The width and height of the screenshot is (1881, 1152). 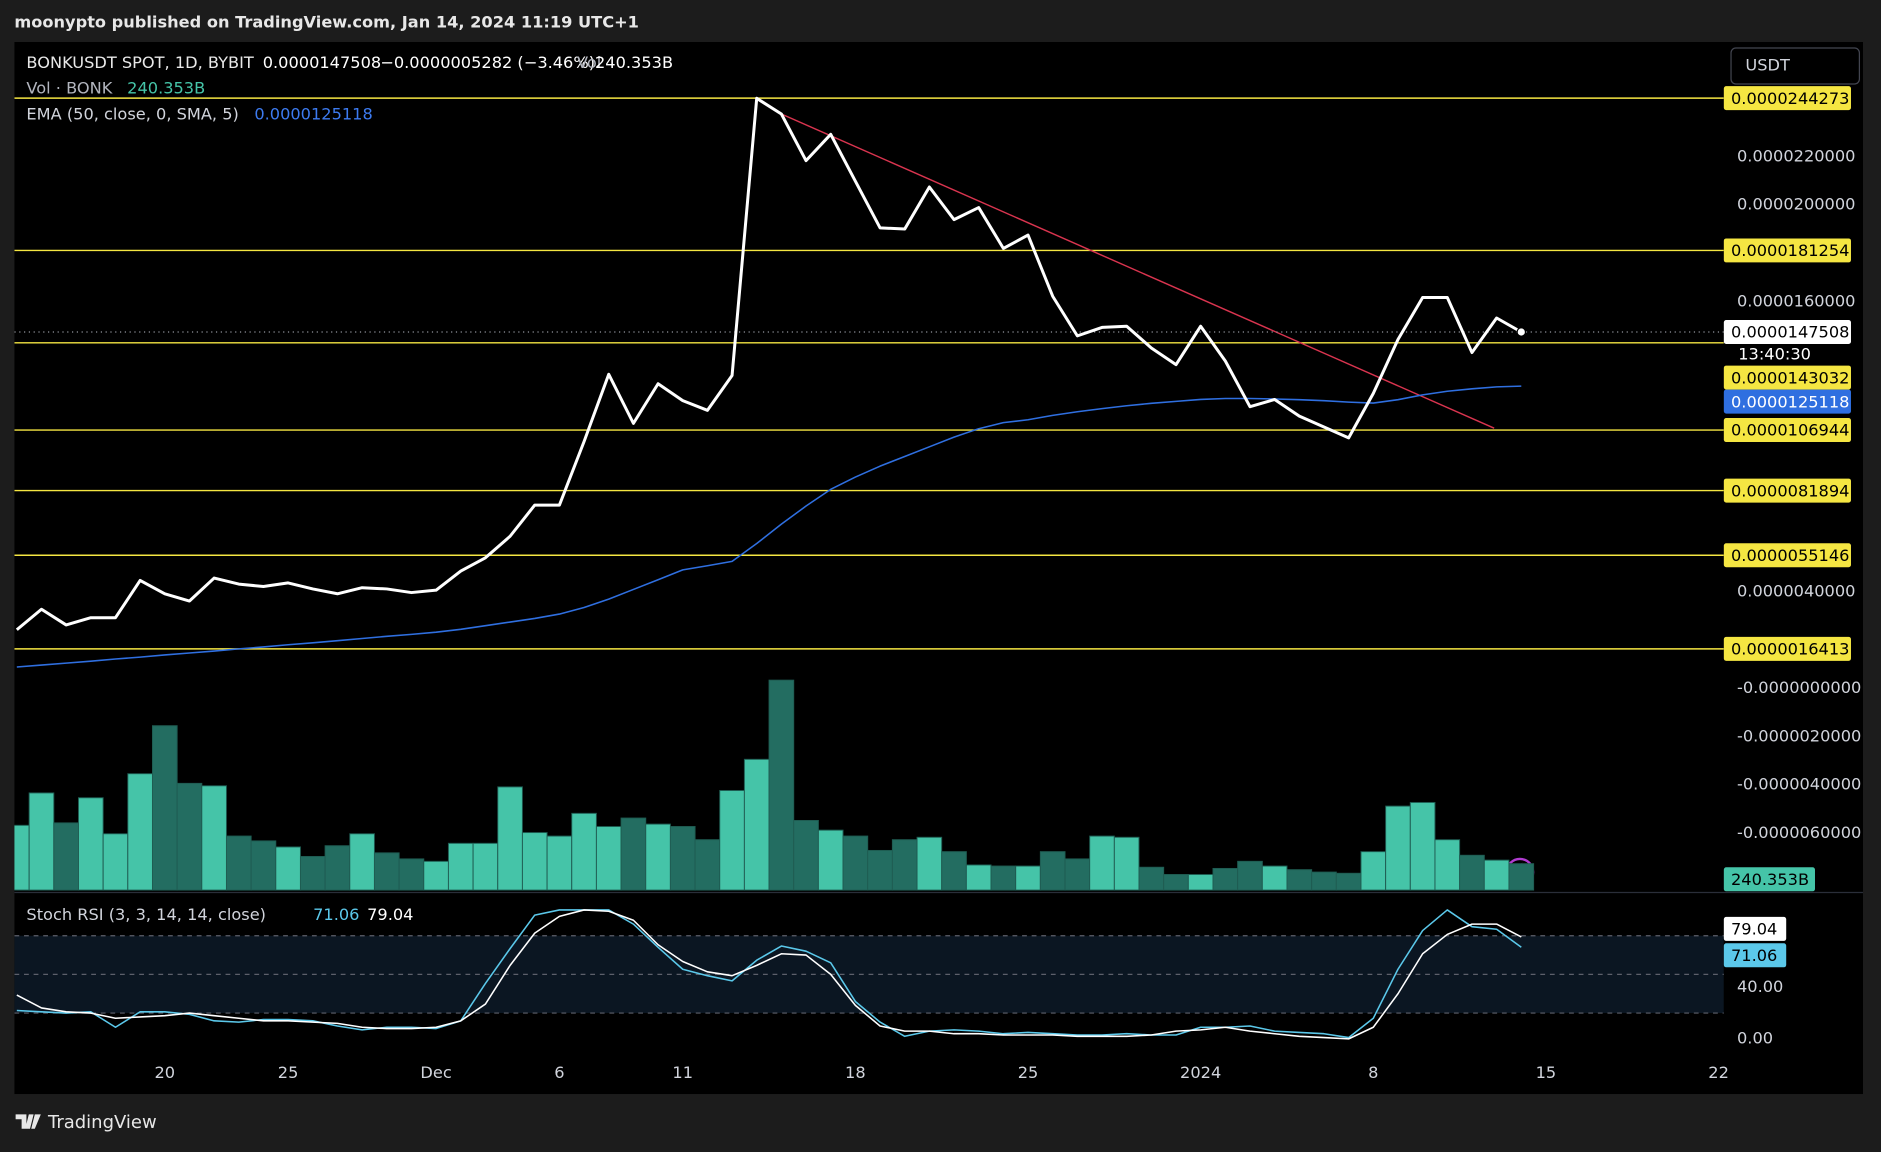 I want to click on stoch-d, so click(x=769, y=974).